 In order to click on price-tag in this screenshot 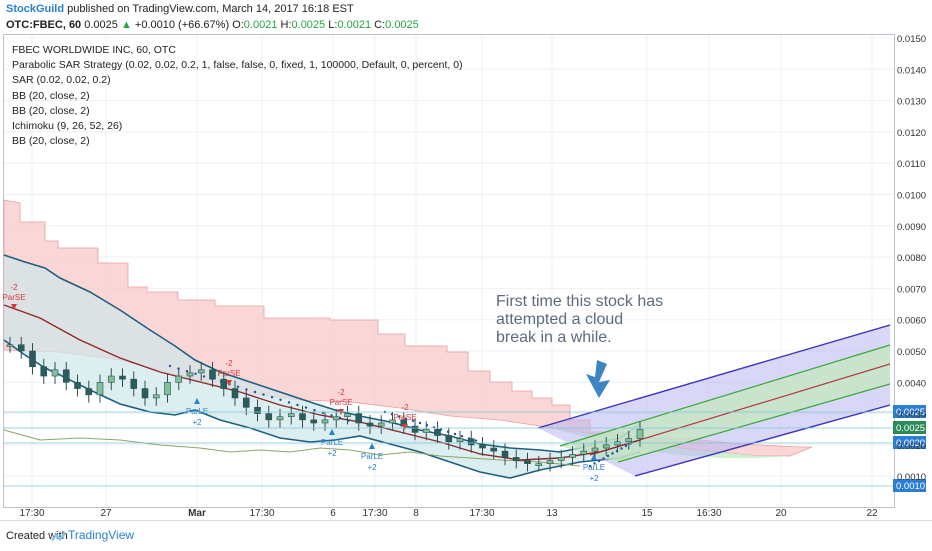, I will do `click(909, 411)`.